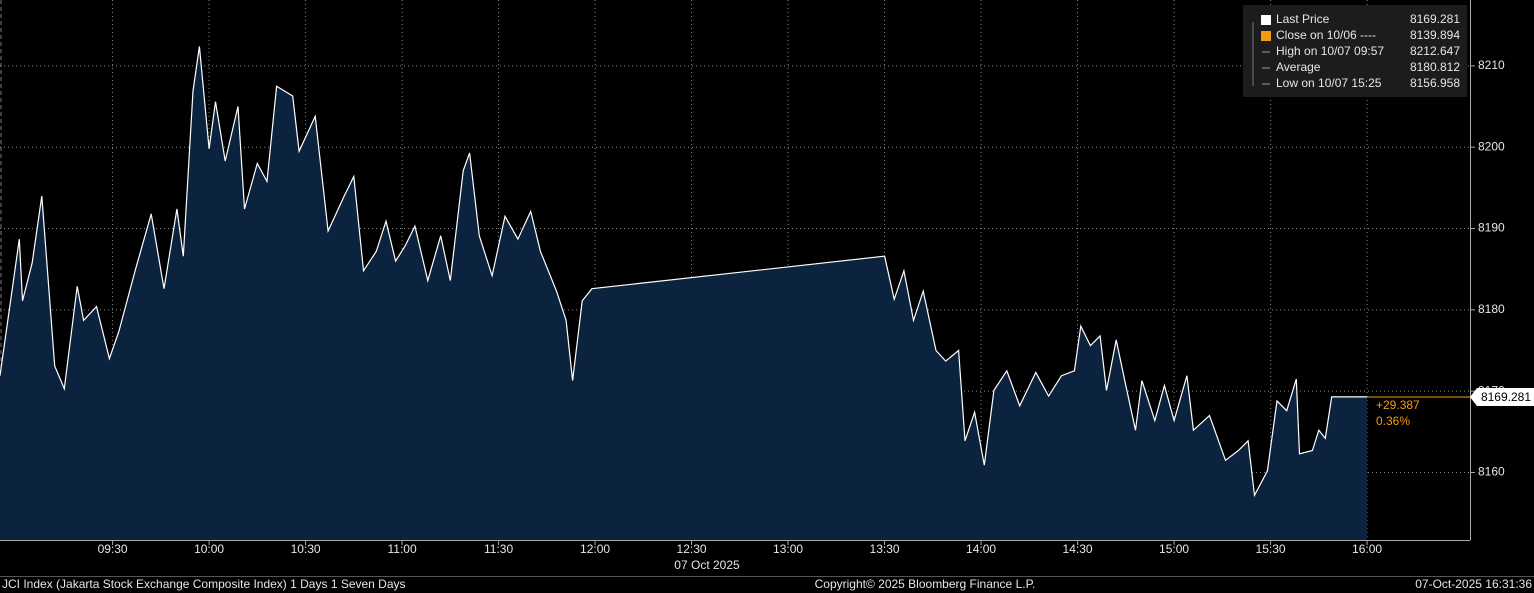  I want to click on x-tick-label: 12:00, so click(595, 549).